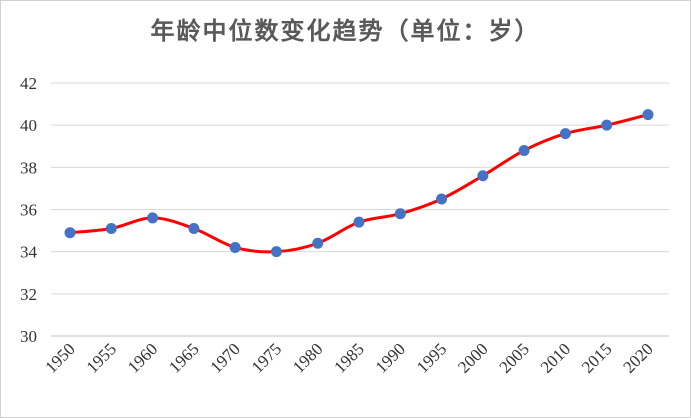 The image size is (691, 418). Describe the element at coordinates (359, 222) in the screenshot. I see `data-point-1985` at that location.